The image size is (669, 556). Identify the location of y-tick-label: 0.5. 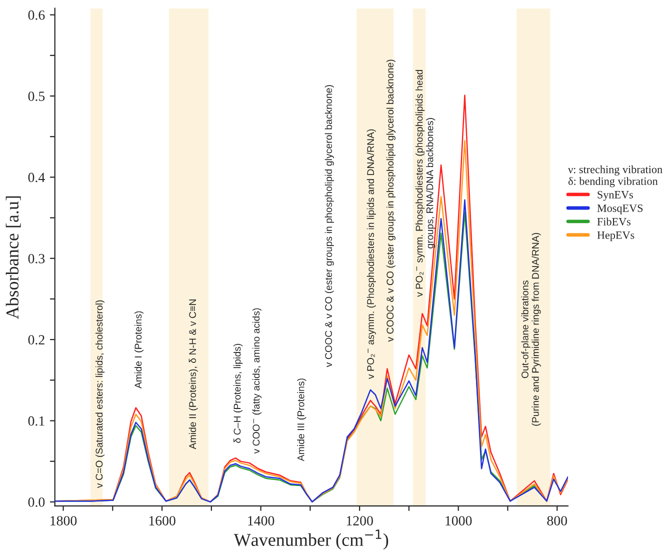
(36, 97).